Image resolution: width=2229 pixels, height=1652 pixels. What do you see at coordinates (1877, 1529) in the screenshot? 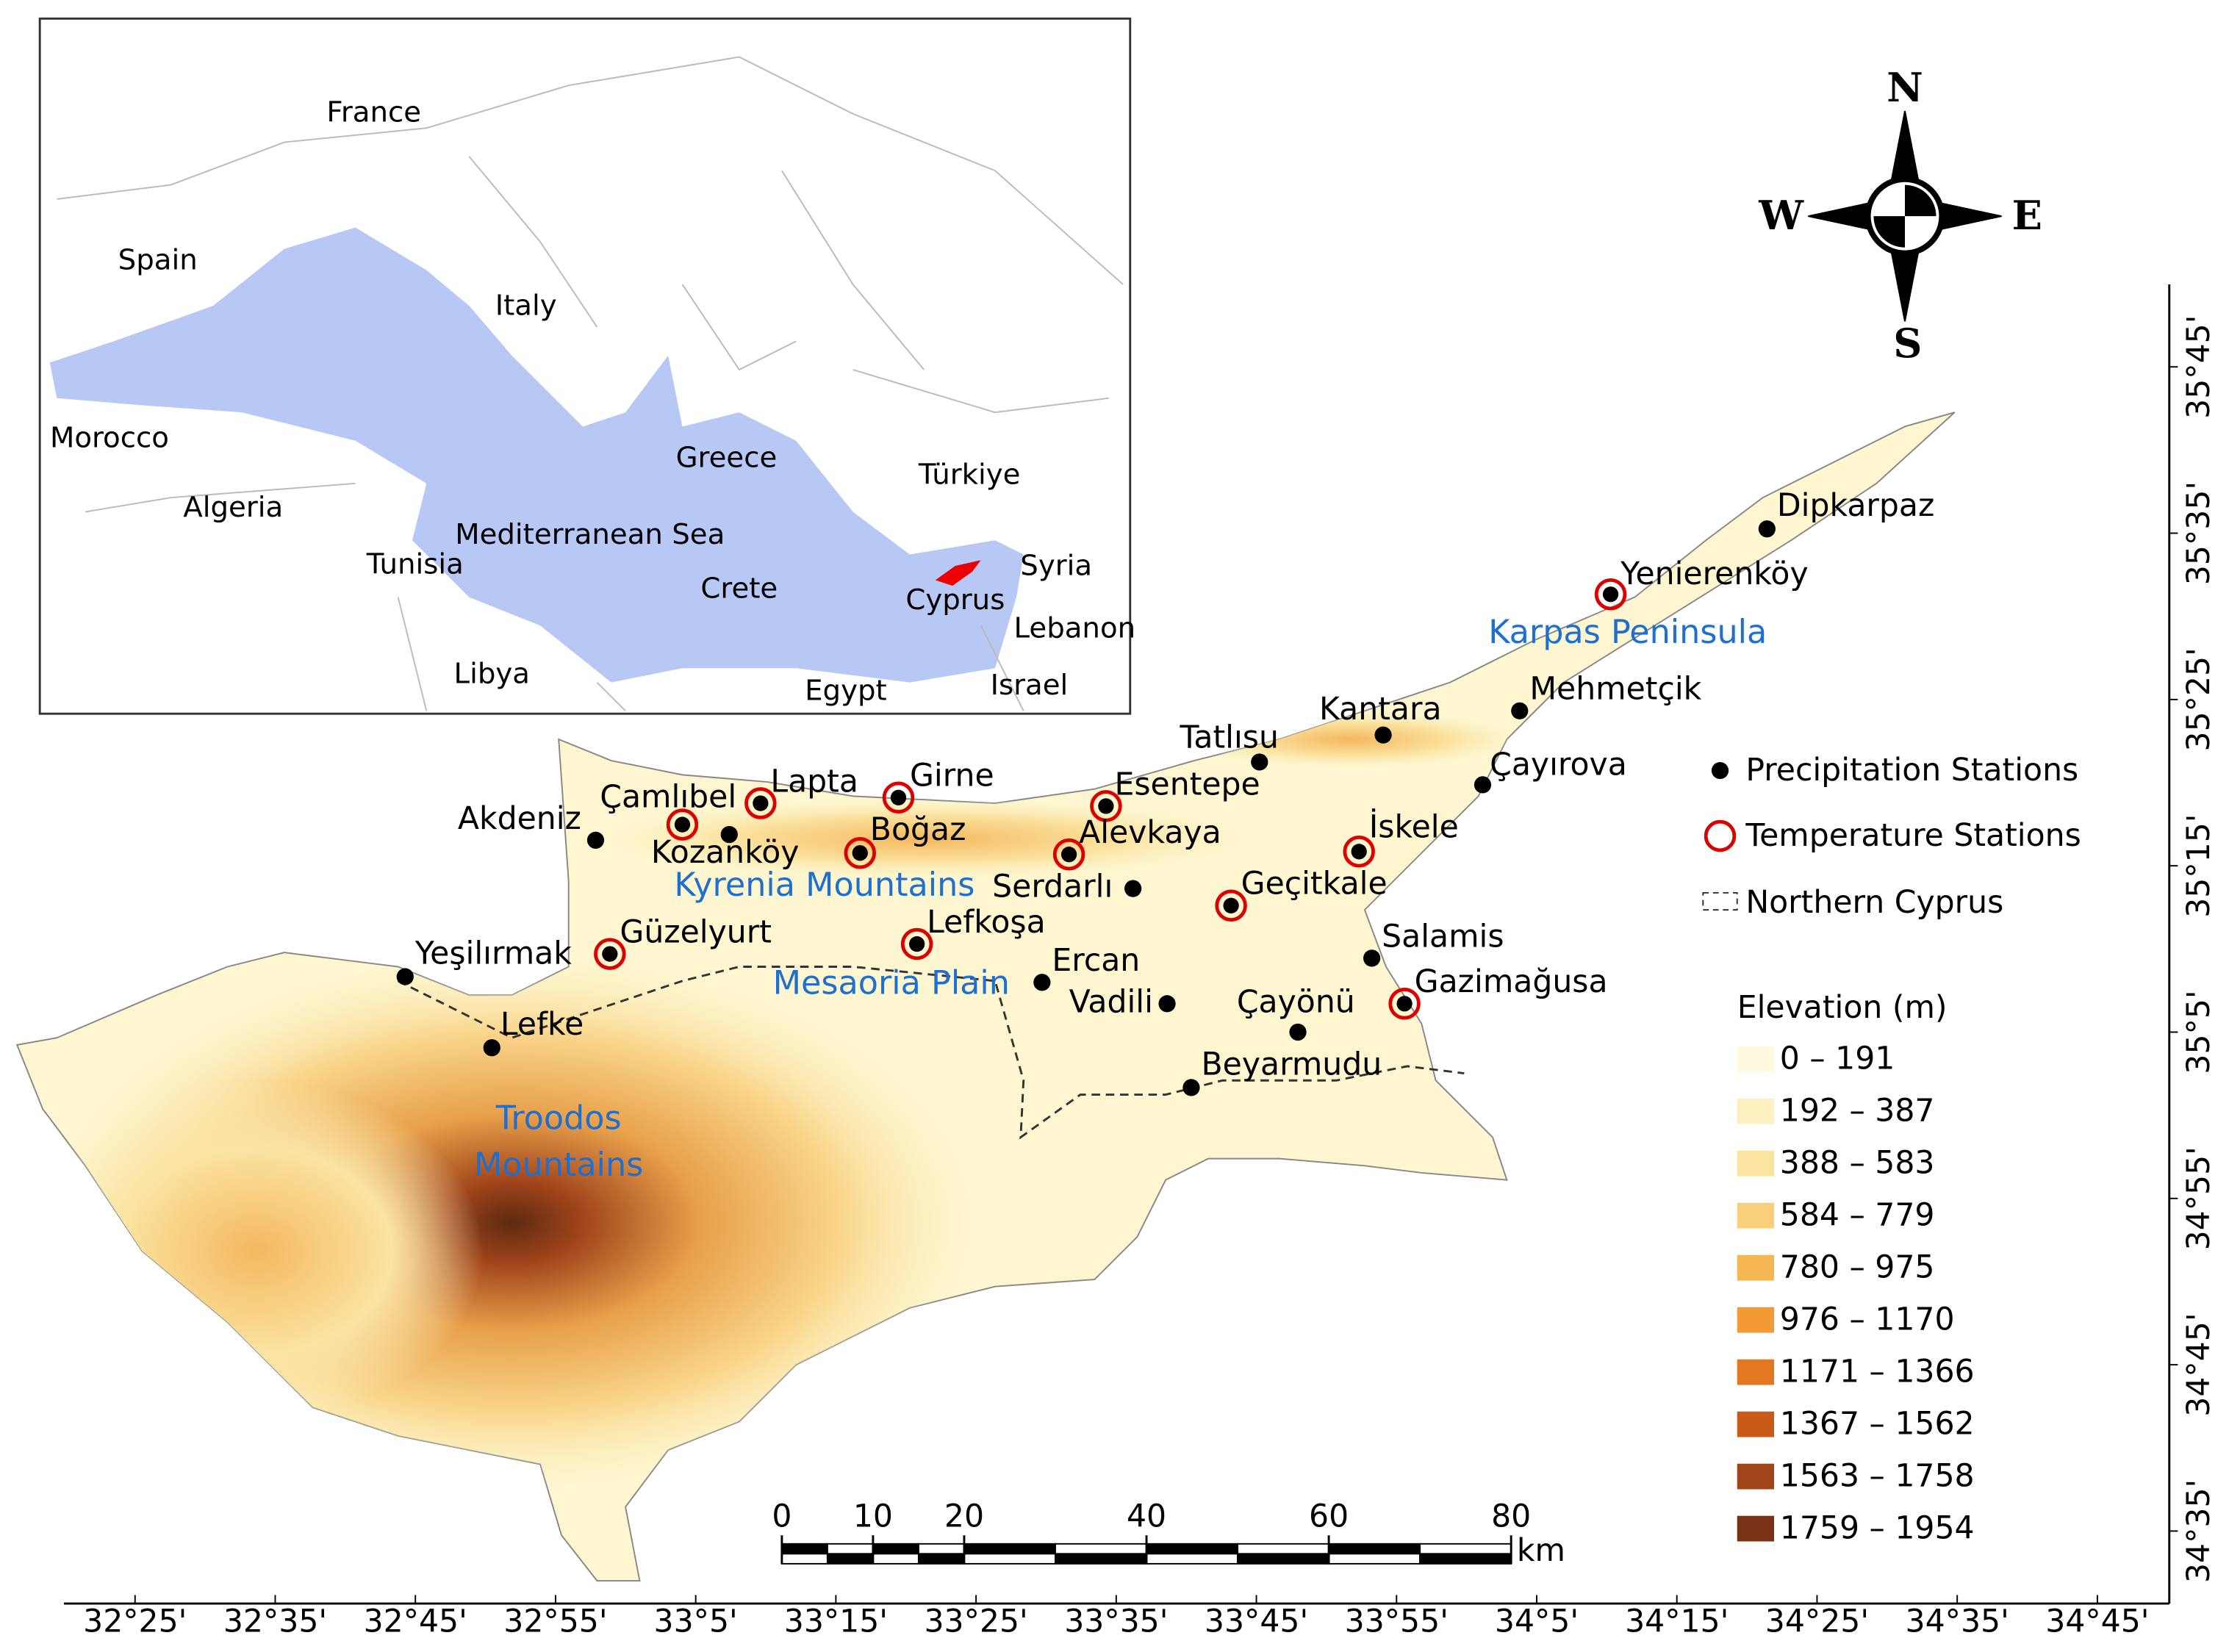
I see `legend-class-label: 1759 – 1954` at bounding box center [1877, 1529].